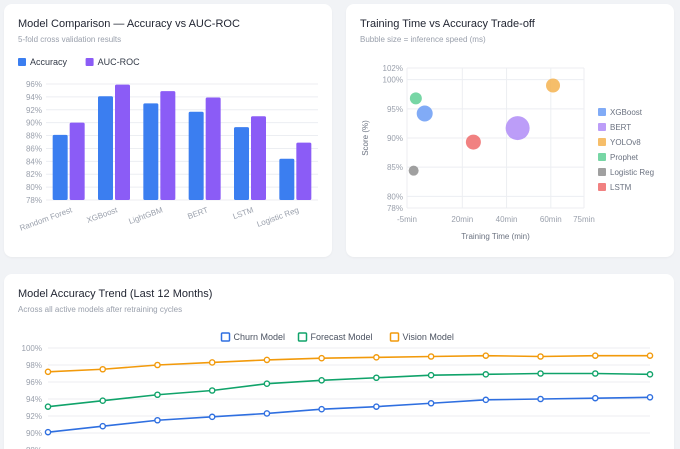 This screenshot has height=449, width=680. Describe the element at coordinates (243, 213) in the screenshot. I see `bar-category-label: LSTM` at that location.